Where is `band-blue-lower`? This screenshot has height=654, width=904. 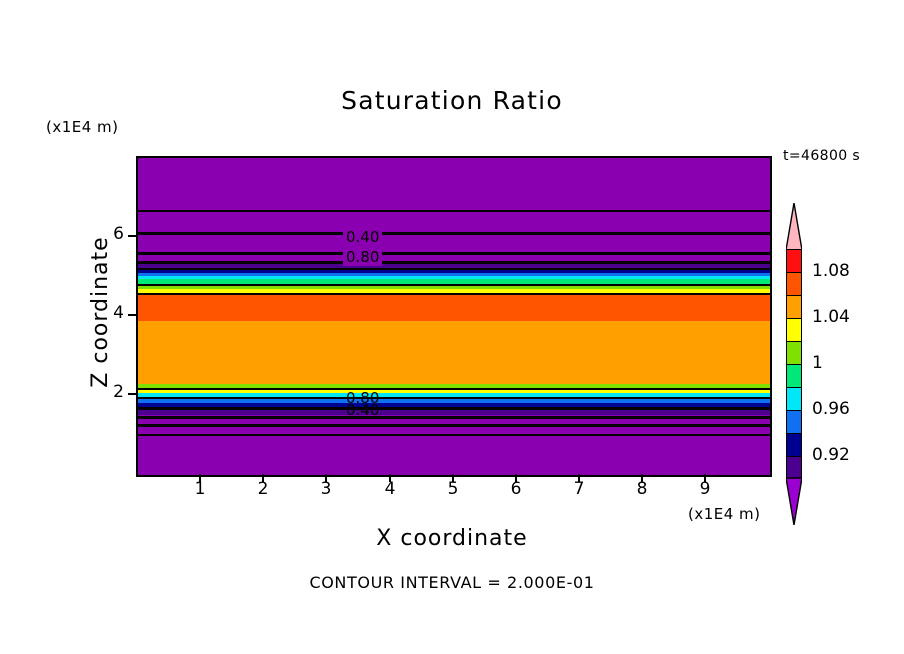
band-blue-lower is located at coordinates (454, 401).